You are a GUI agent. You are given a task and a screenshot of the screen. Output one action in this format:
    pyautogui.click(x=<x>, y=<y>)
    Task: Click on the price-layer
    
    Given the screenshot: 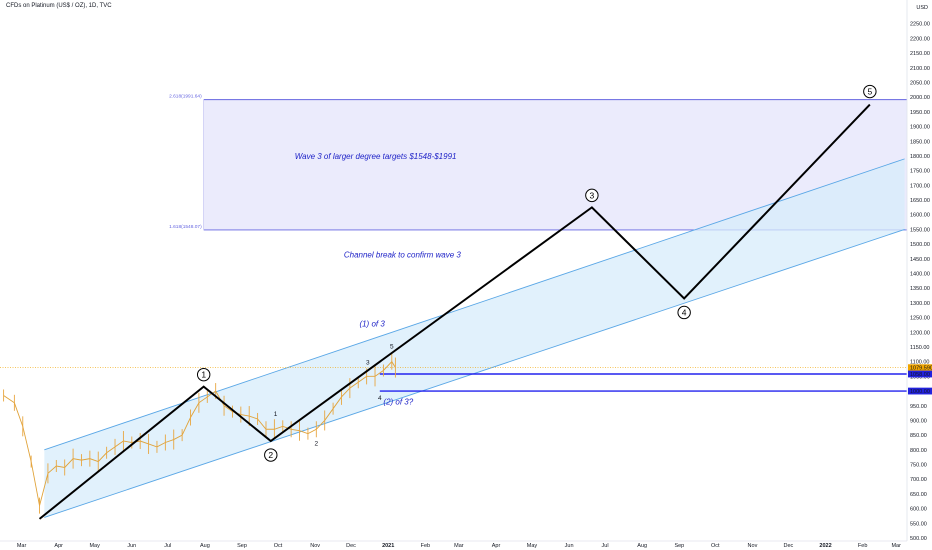 What is the action you would take?
    pyautogui.click(x=199, y=433)
    